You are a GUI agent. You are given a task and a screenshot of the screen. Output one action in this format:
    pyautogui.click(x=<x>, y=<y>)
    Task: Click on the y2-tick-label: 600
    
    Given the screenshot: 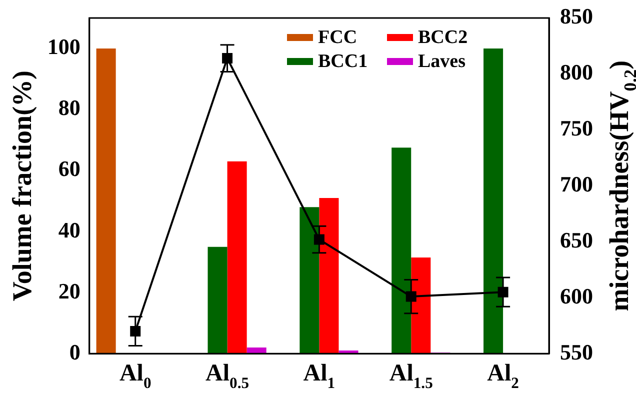 What is the action you would take?
    pyautogui.click(x=576, y=295)
    